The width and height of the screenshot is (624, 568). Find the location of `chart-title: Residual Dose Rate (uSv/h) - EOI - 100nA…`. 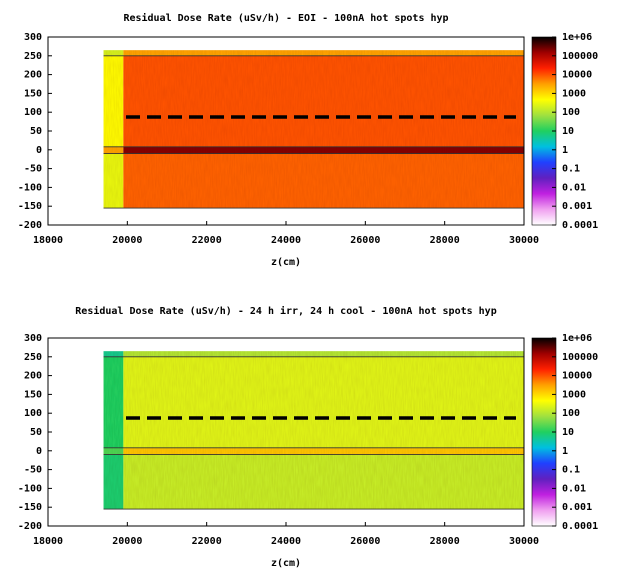

chart-title: Residual Dose Rate (uSv/h) - EOI - 100nA… is located at coordinates (285, 18).